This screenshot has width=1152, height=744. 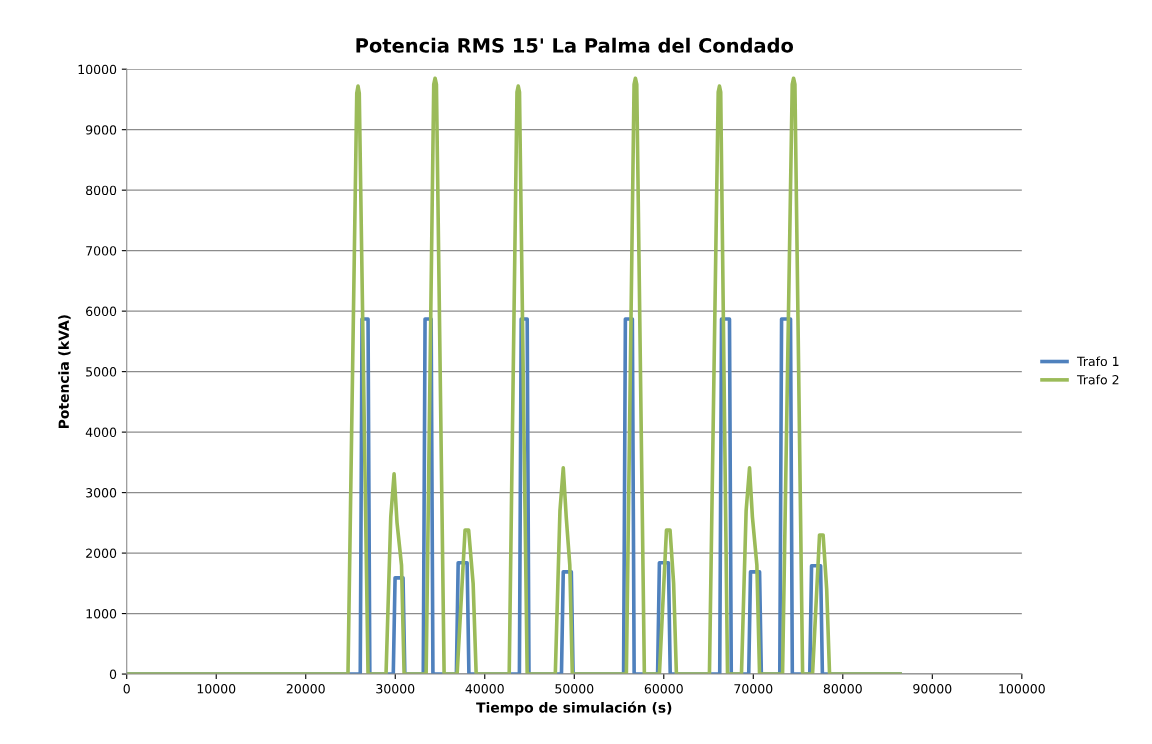 I want to click on y-tick-label: 5000, so click(x=101, y=372).